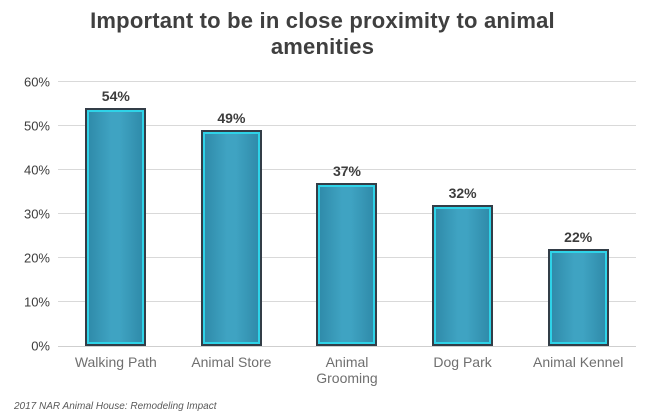 The width and height of the screenshot is (645, 416). What do you see at coordinates (116, 217) in the screenshot?
I see `bar-walking-path: 54%` at bounding box center [116, 217].